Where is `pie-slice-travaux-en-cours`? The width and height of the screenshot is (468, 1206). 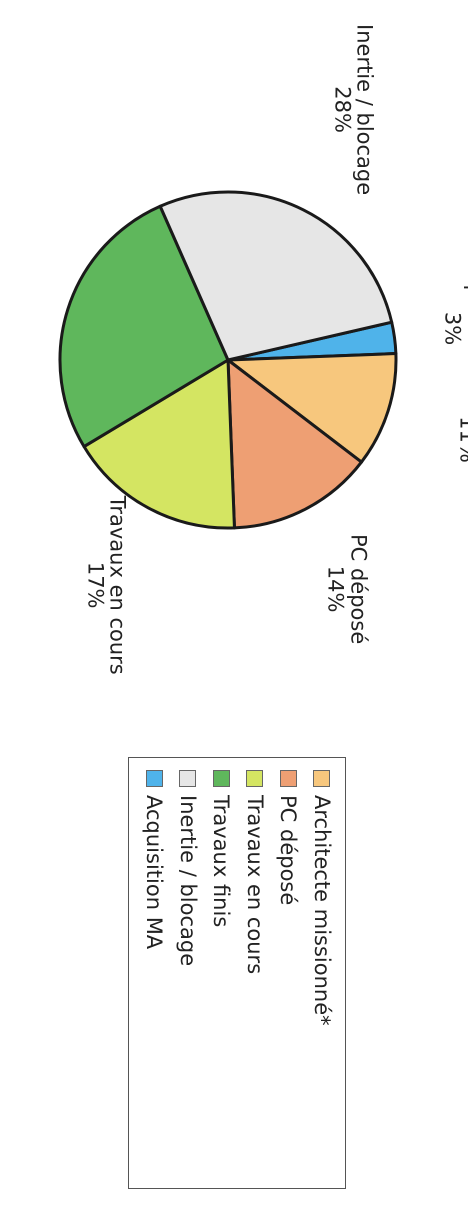
pie-slice-travaux-en-cours is located at coordinates (159, 444).